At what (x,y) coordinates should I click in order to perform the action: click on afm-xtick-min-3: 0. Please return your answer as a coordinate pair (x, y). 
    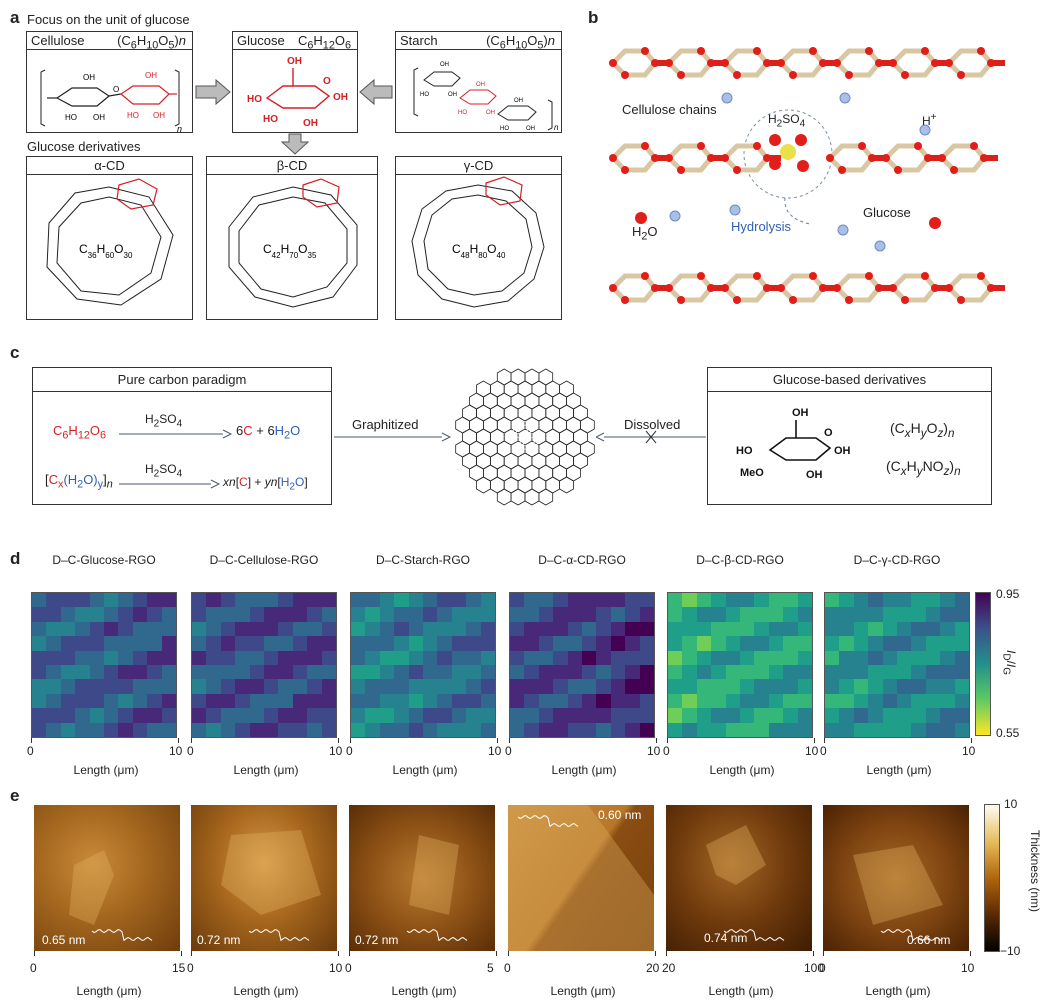
    Looking at the image, I should click on (507, 968).